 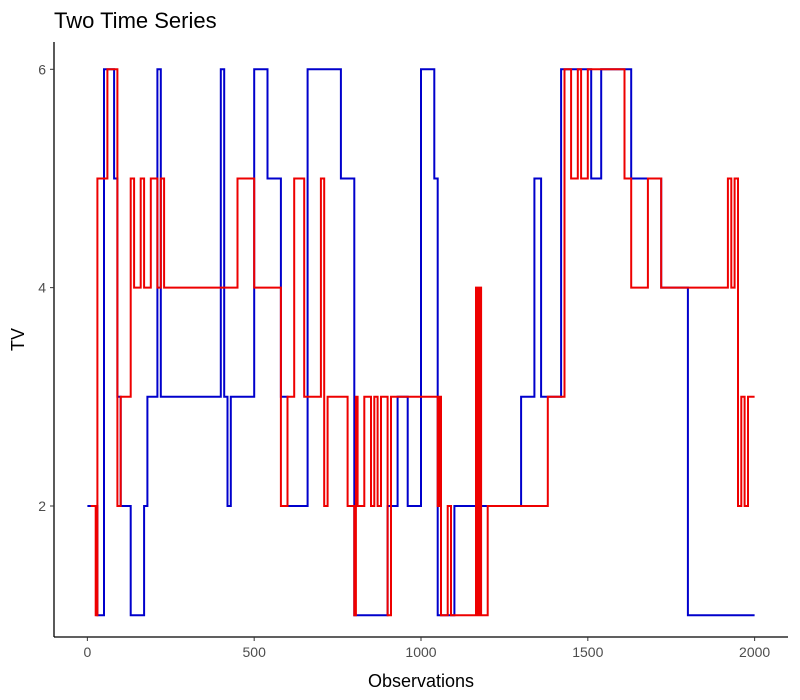 I want to click on x-axis-ticks: 0 500 1000 1500 2000, so click(x=426, y=648).